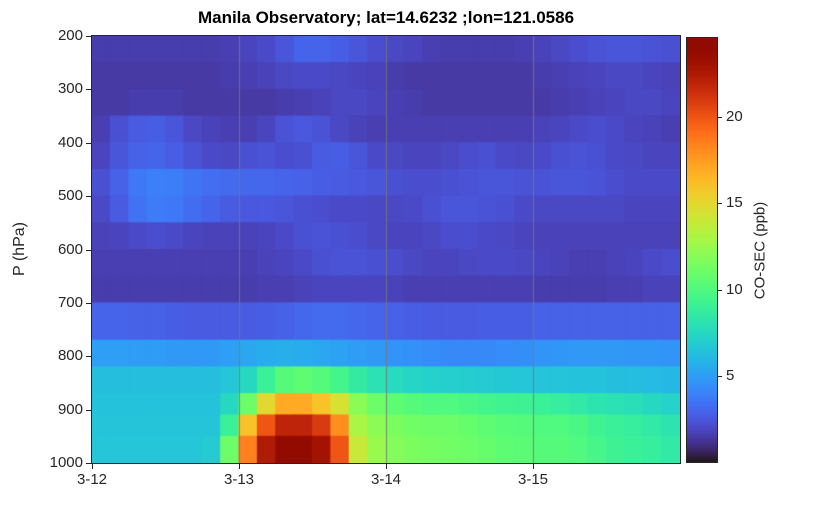 This screenshot has width=833, height=521. I want to click on x-tick-label: 3-14, so click(386, 479).